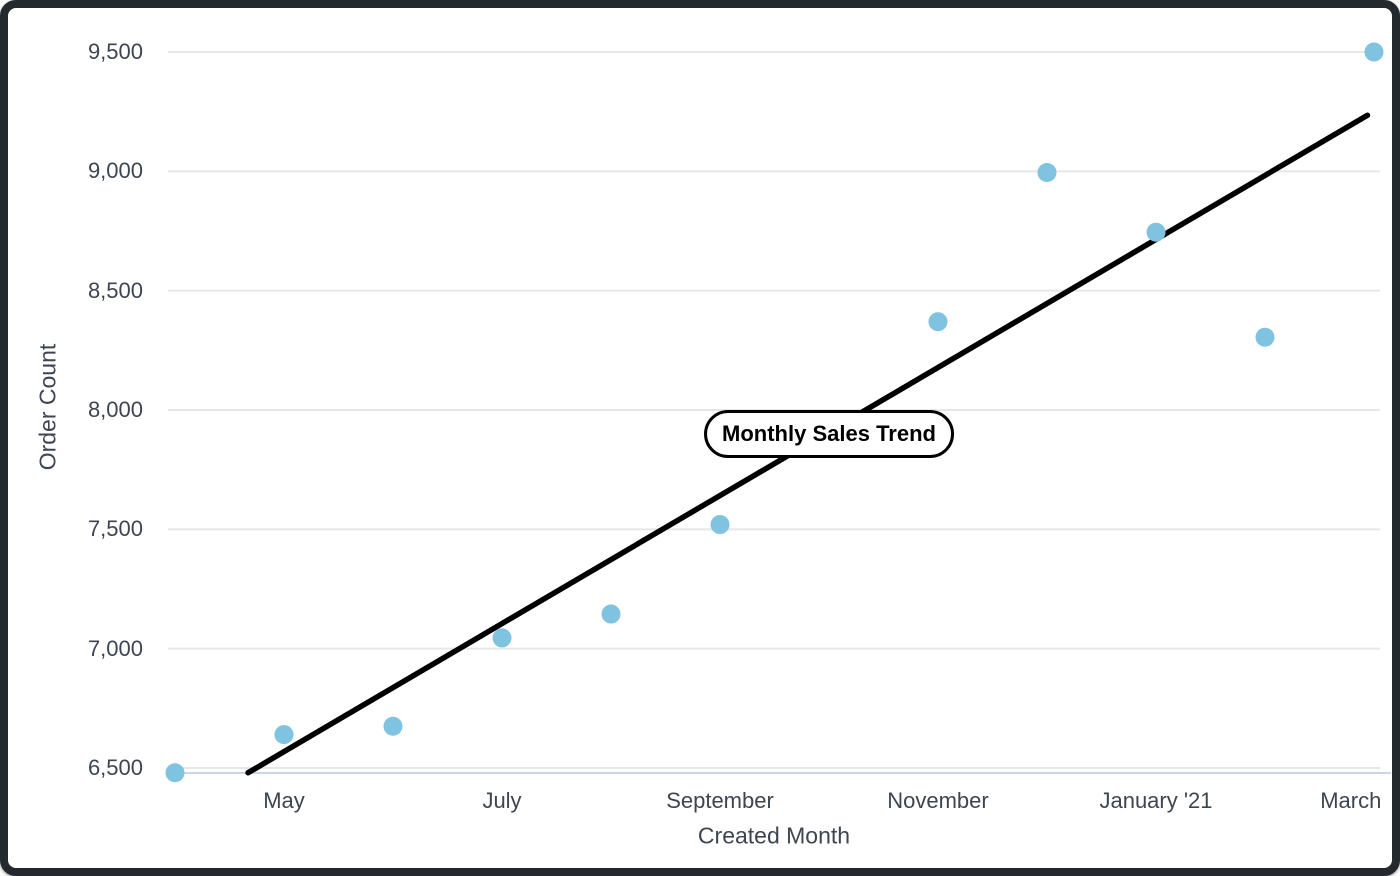 The width and height of the screenshot is (1400, 876). What do you see at coordinates (115, 767) in the screenshot?
I see `y-tick-label: 6,500` at bounding box center [115, 767].